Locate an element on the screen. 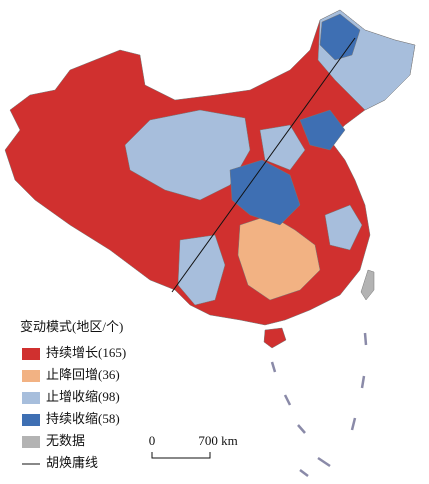  region-cont-shrink-c is located at coordinates (265, 192).